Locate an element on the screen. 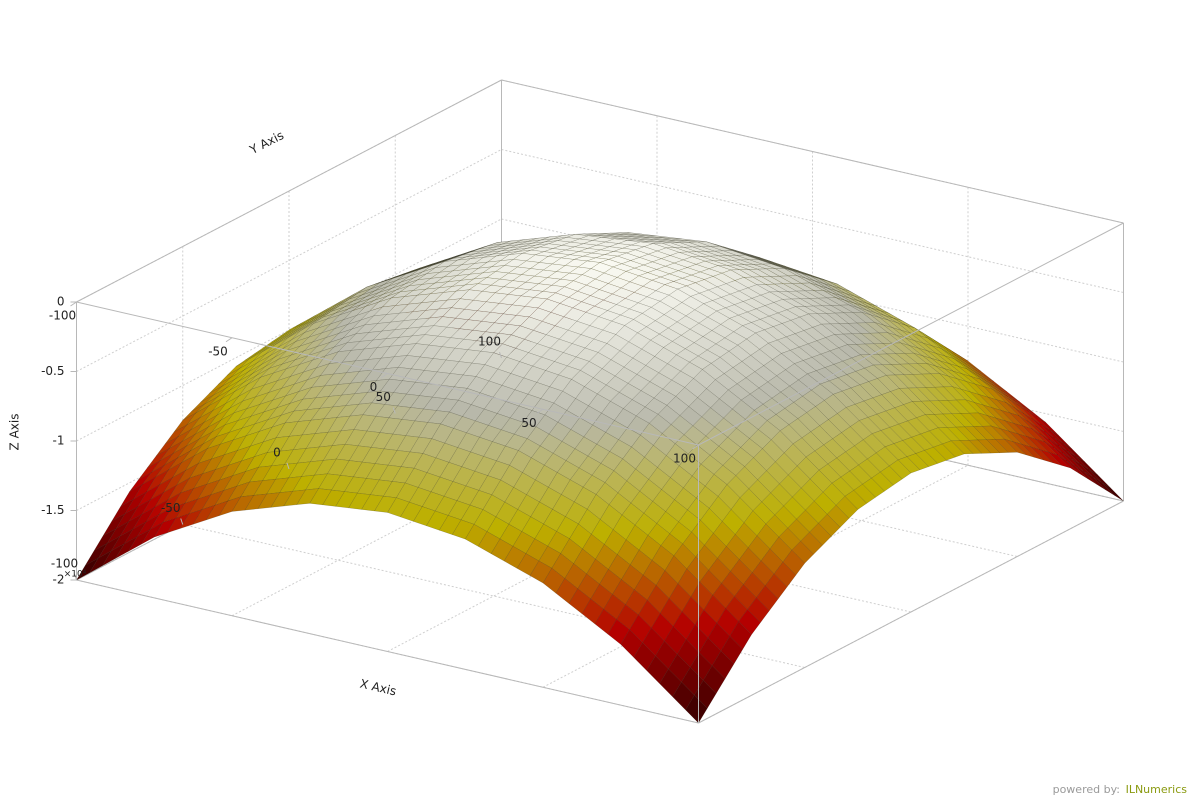 The image size is (1200, 800). z-axis-label: Z Axis is located at coordinates (15, 432).